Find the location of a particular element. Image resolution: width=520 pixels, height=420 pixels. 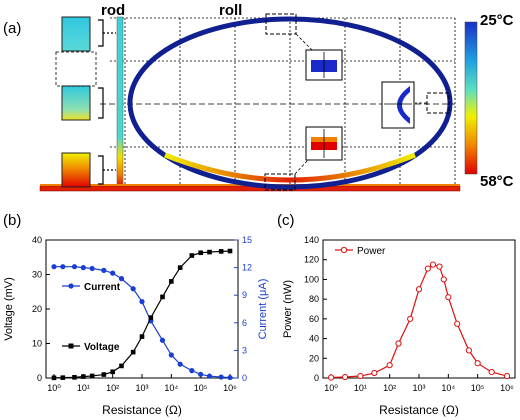

x-tick-label-c: 10¹ is located at coordinates (360, 388).